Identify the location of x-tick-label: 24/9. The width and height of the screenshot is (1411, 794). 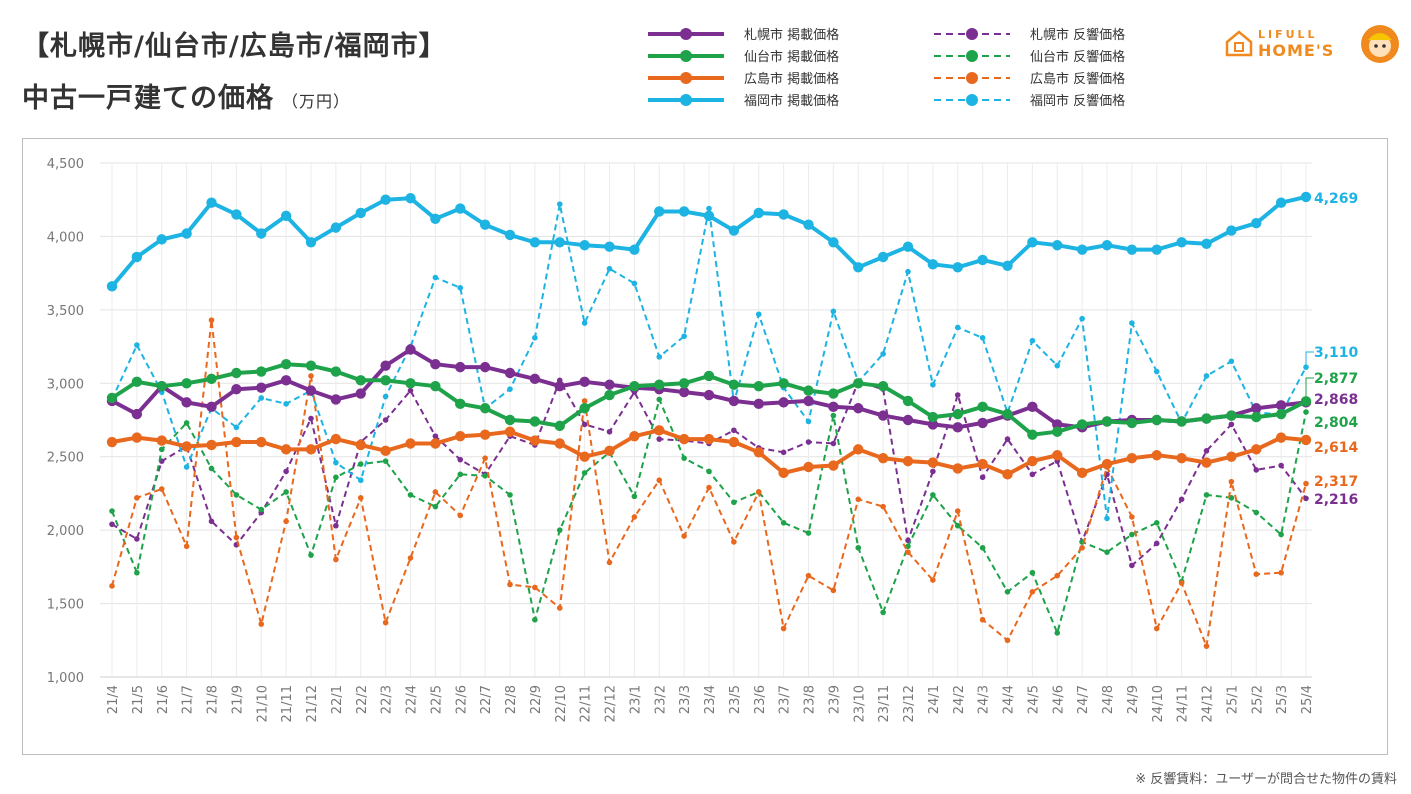
(1133, 699).